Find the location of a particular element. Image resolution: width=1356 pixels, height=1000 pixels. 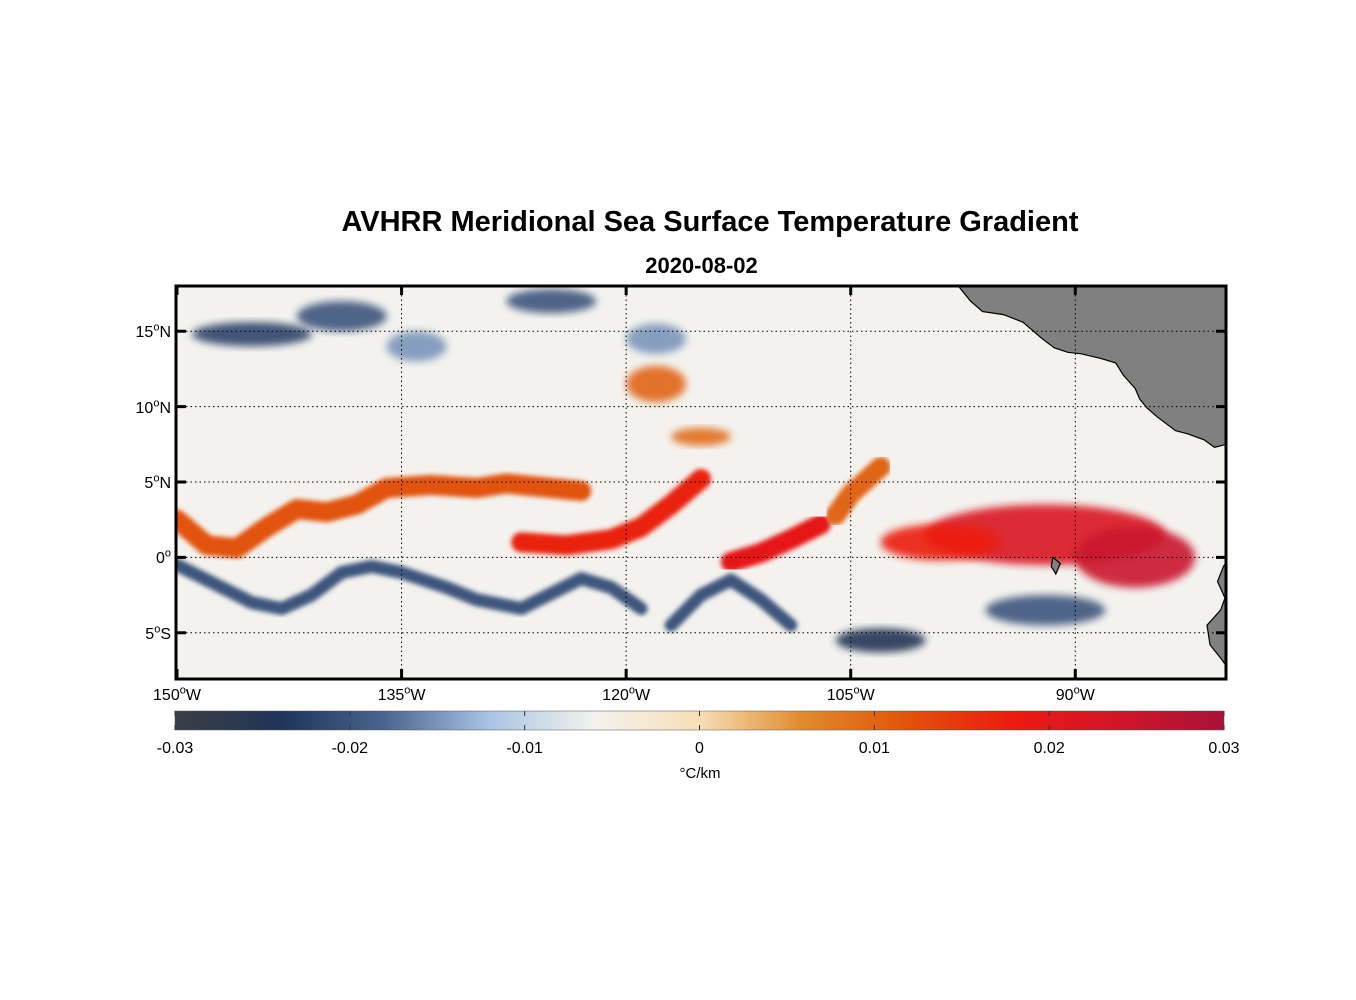

lat-tick-label: 10oN is located at coordinates (153, 407).